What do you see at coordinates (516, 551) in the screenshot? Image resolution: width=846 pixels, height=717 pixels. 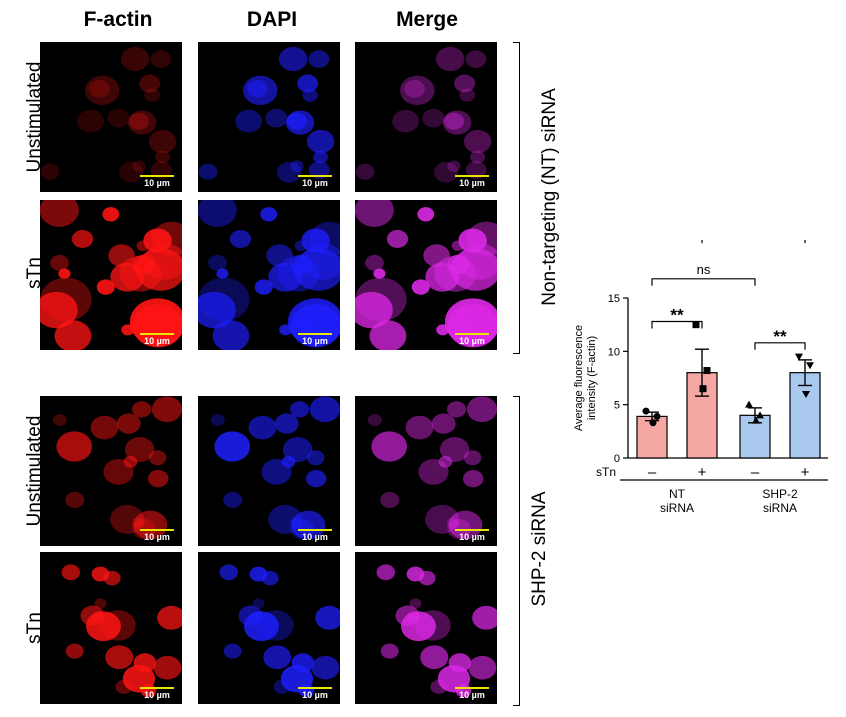 I see `bracket-shp2-sirna` at bounding box center [516, 551].